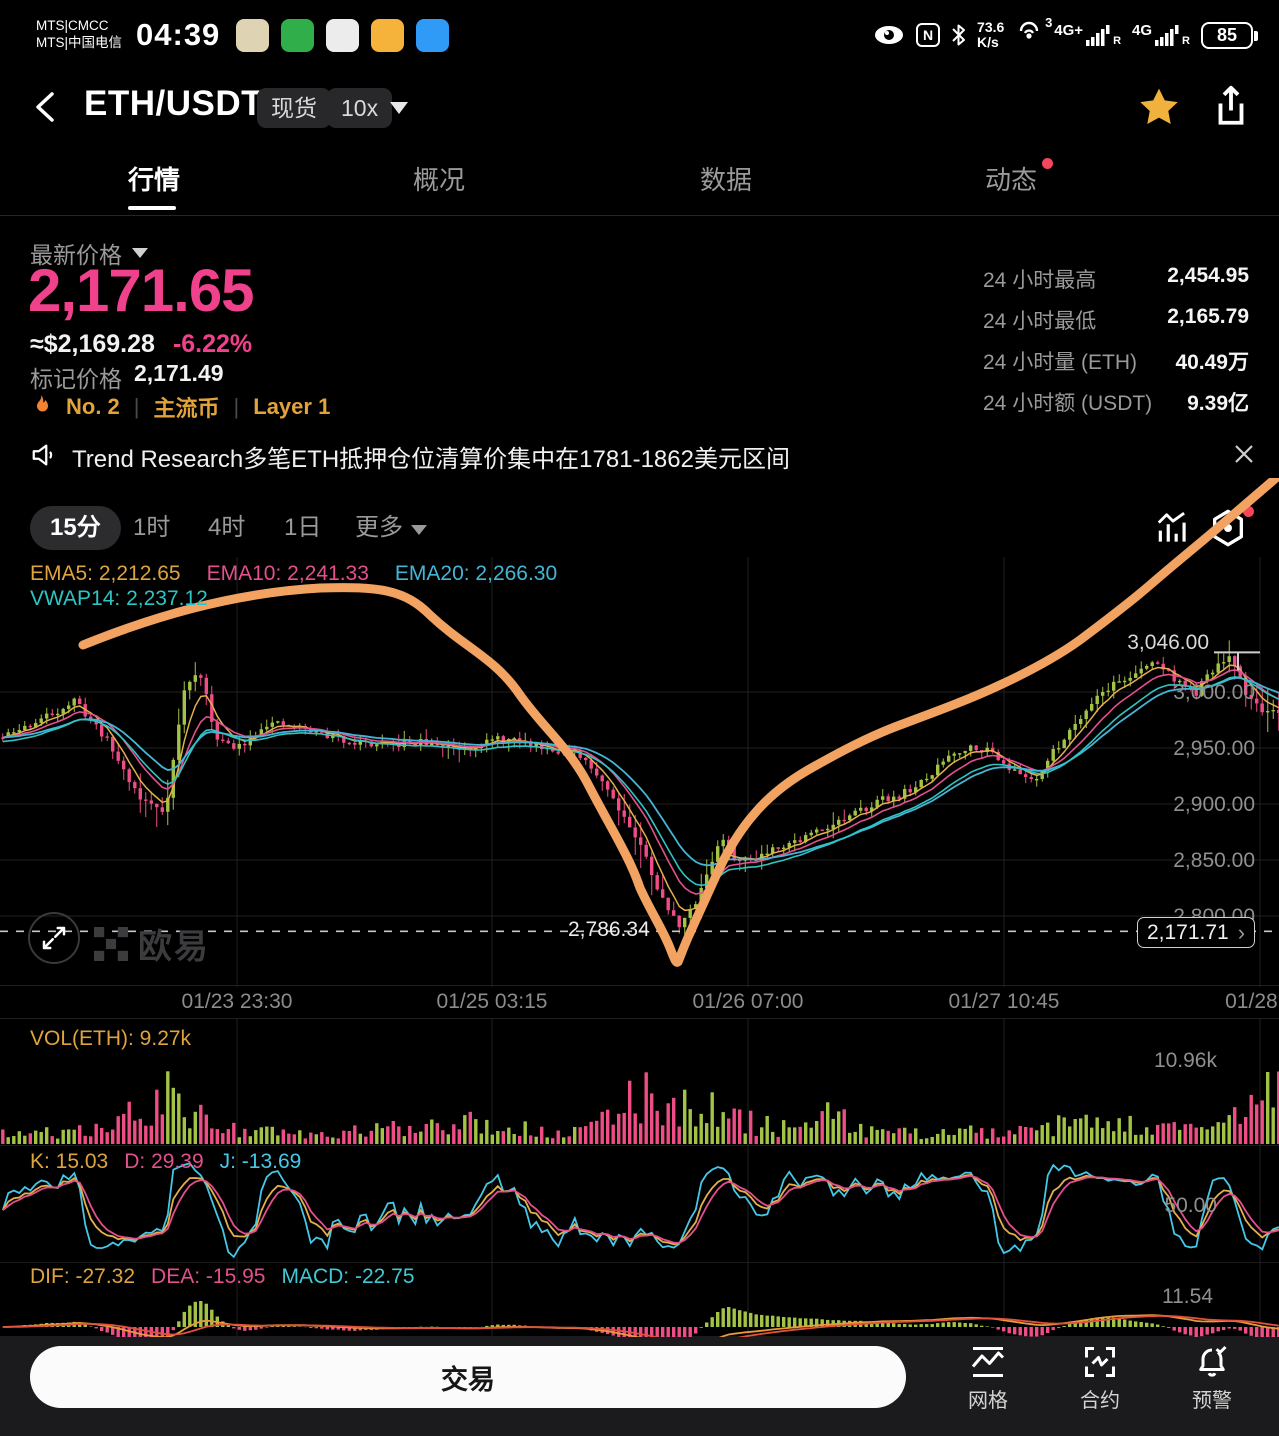  I want to click on hotspot-icon: 3, so click(1033, 33).